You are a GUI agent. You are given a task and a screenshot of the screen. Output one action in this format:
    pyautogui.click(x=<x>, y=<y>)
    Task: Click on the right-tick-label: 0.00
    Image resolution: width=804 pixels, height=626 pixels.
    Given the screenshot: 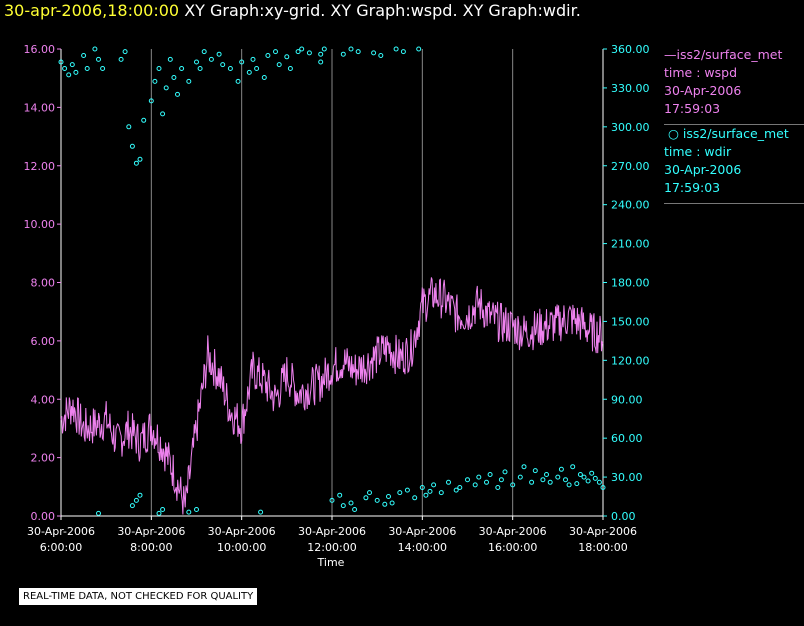 What is the action you would take?
    pyautogui.click(x=623, y=516)
    